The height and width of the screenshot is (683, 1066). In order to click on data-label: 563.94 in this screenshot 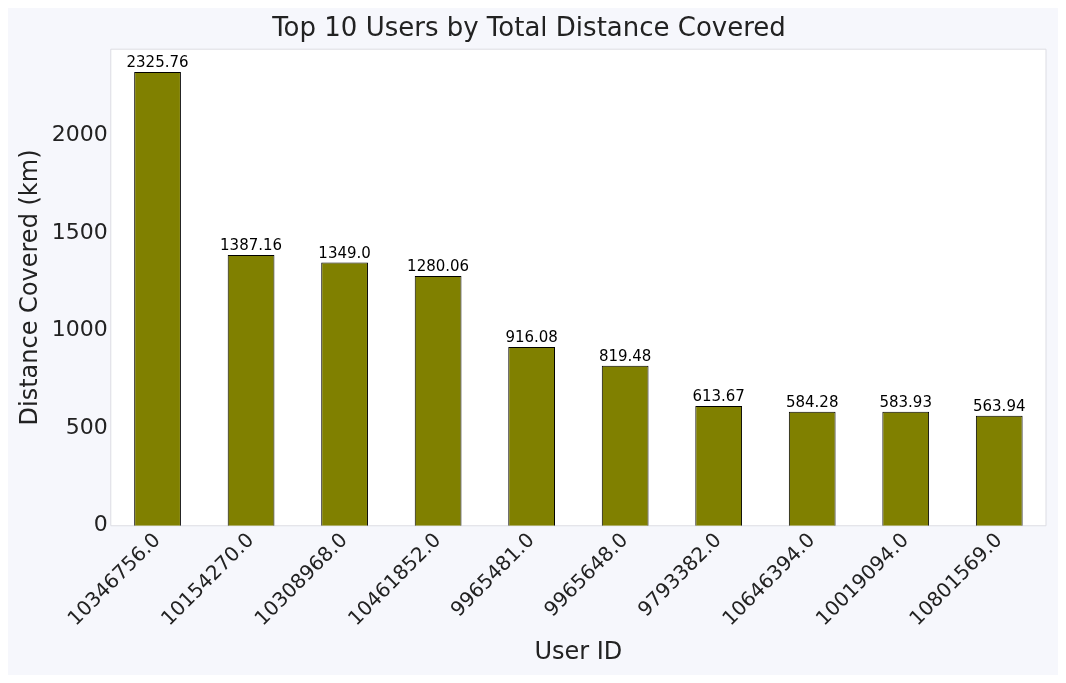, I will do `click(999, 406)`.